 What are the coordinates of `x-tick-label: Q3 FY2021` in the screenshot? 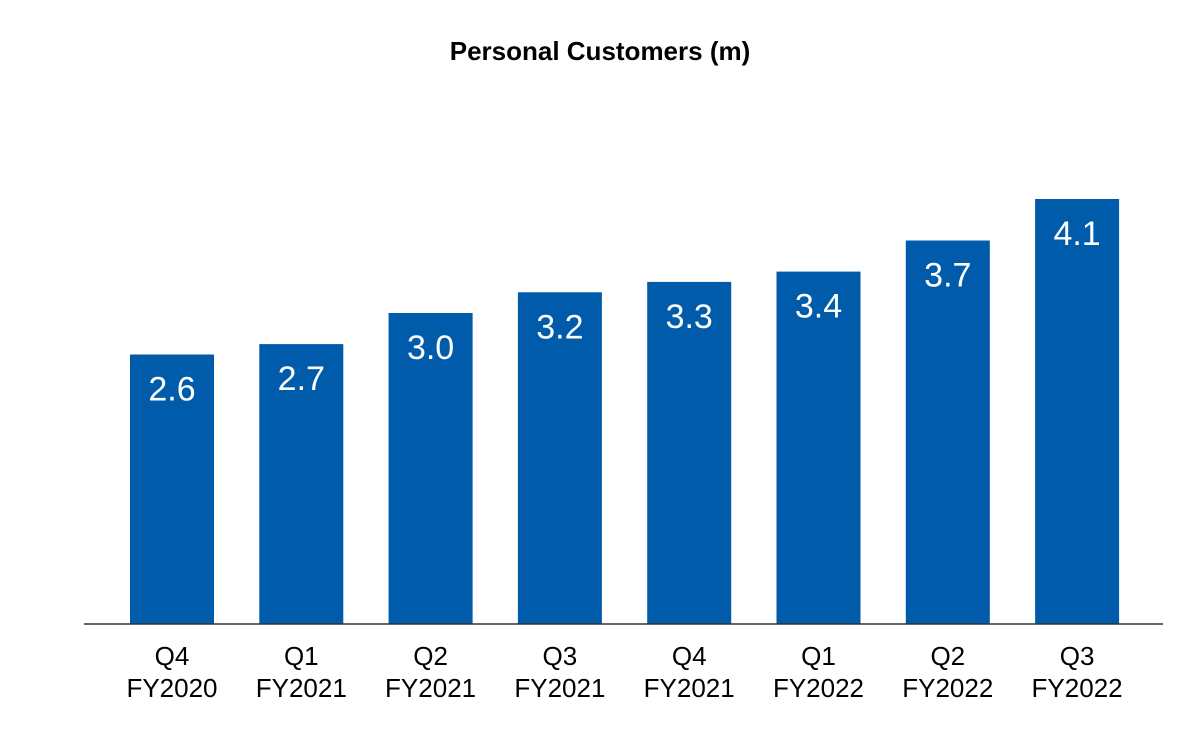 It's located at (559, 672).